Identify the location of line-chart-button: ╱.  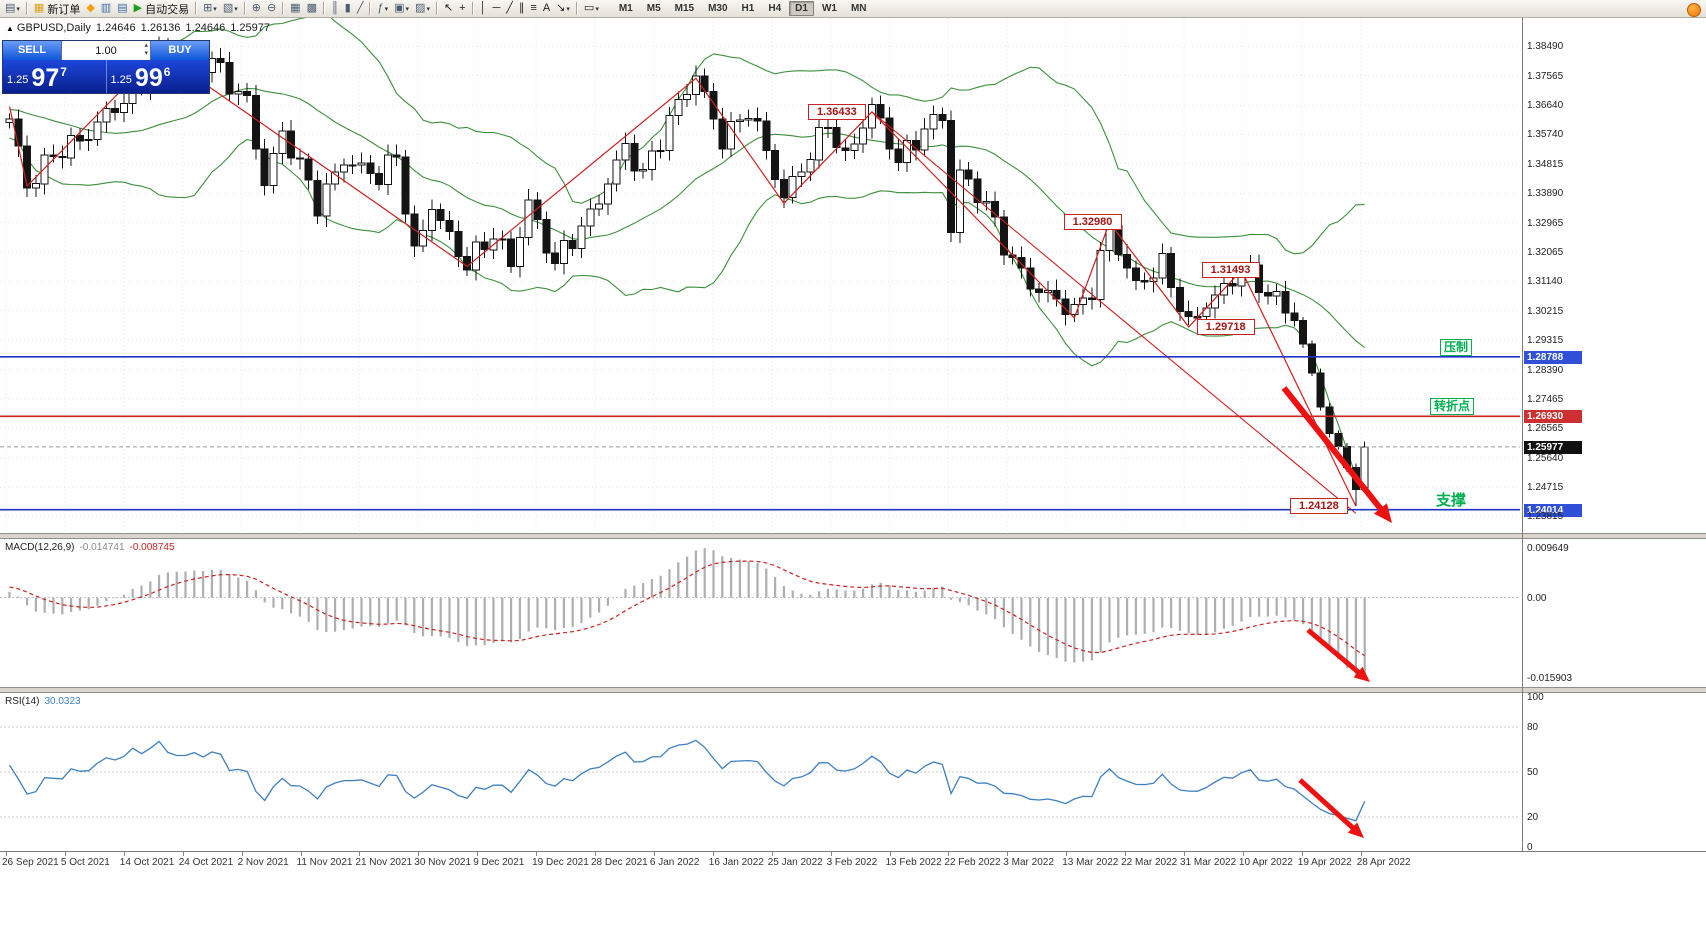
(360, 9).